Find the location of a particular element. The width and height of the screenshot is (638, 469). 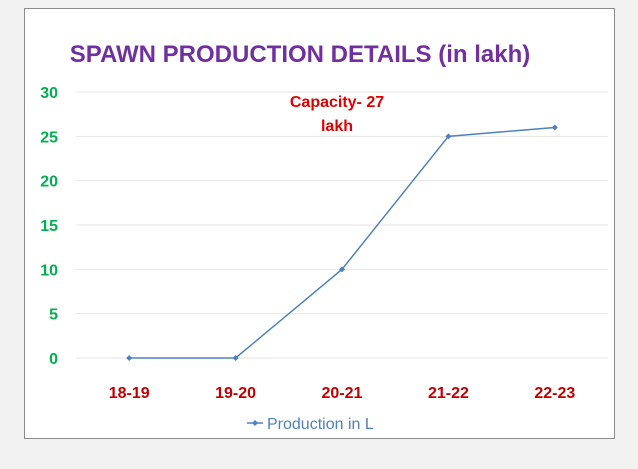

capacity-annotation-line-1: Capacity- 27 is located at coordinates (337, 102).